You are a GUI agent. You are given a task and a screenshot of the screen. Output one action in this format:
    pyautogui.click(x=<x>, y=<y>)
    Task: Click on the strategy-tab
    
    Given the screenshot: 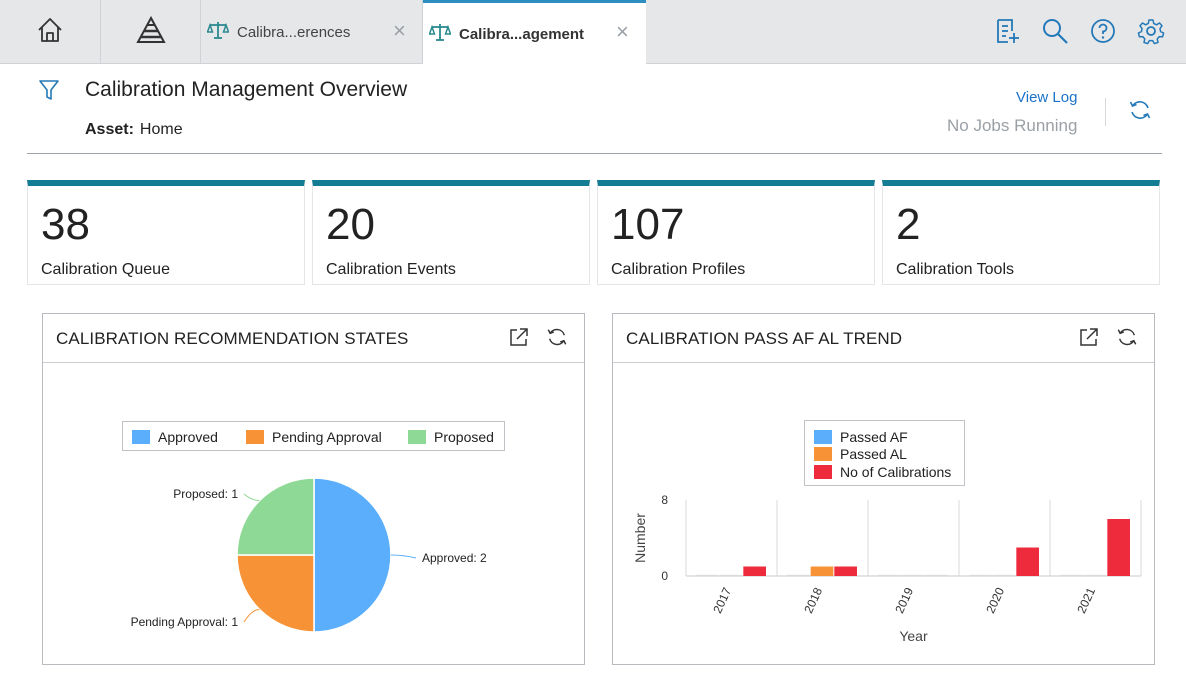 What is the action you would take?
    pyautogui.click(x=151, y=32)
    